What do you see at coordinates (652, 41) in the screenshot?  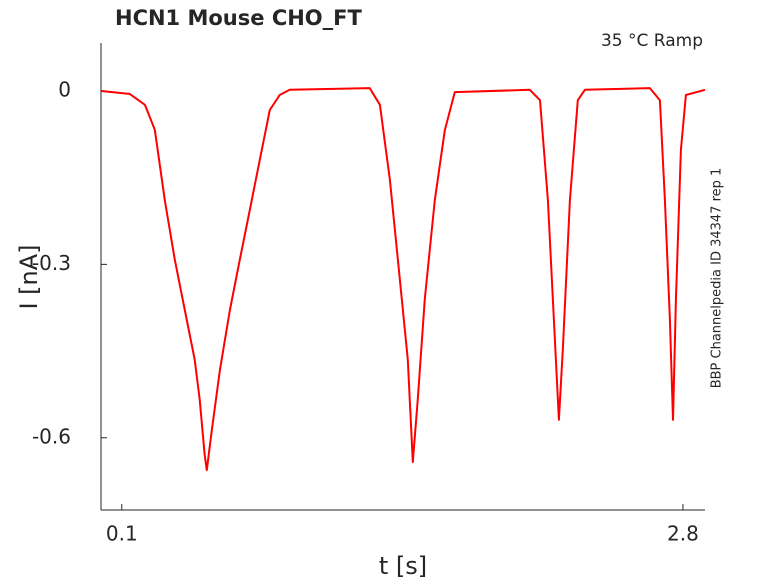 I see `annotation: 35 °C Ramp` at bounding box center [652, 41].